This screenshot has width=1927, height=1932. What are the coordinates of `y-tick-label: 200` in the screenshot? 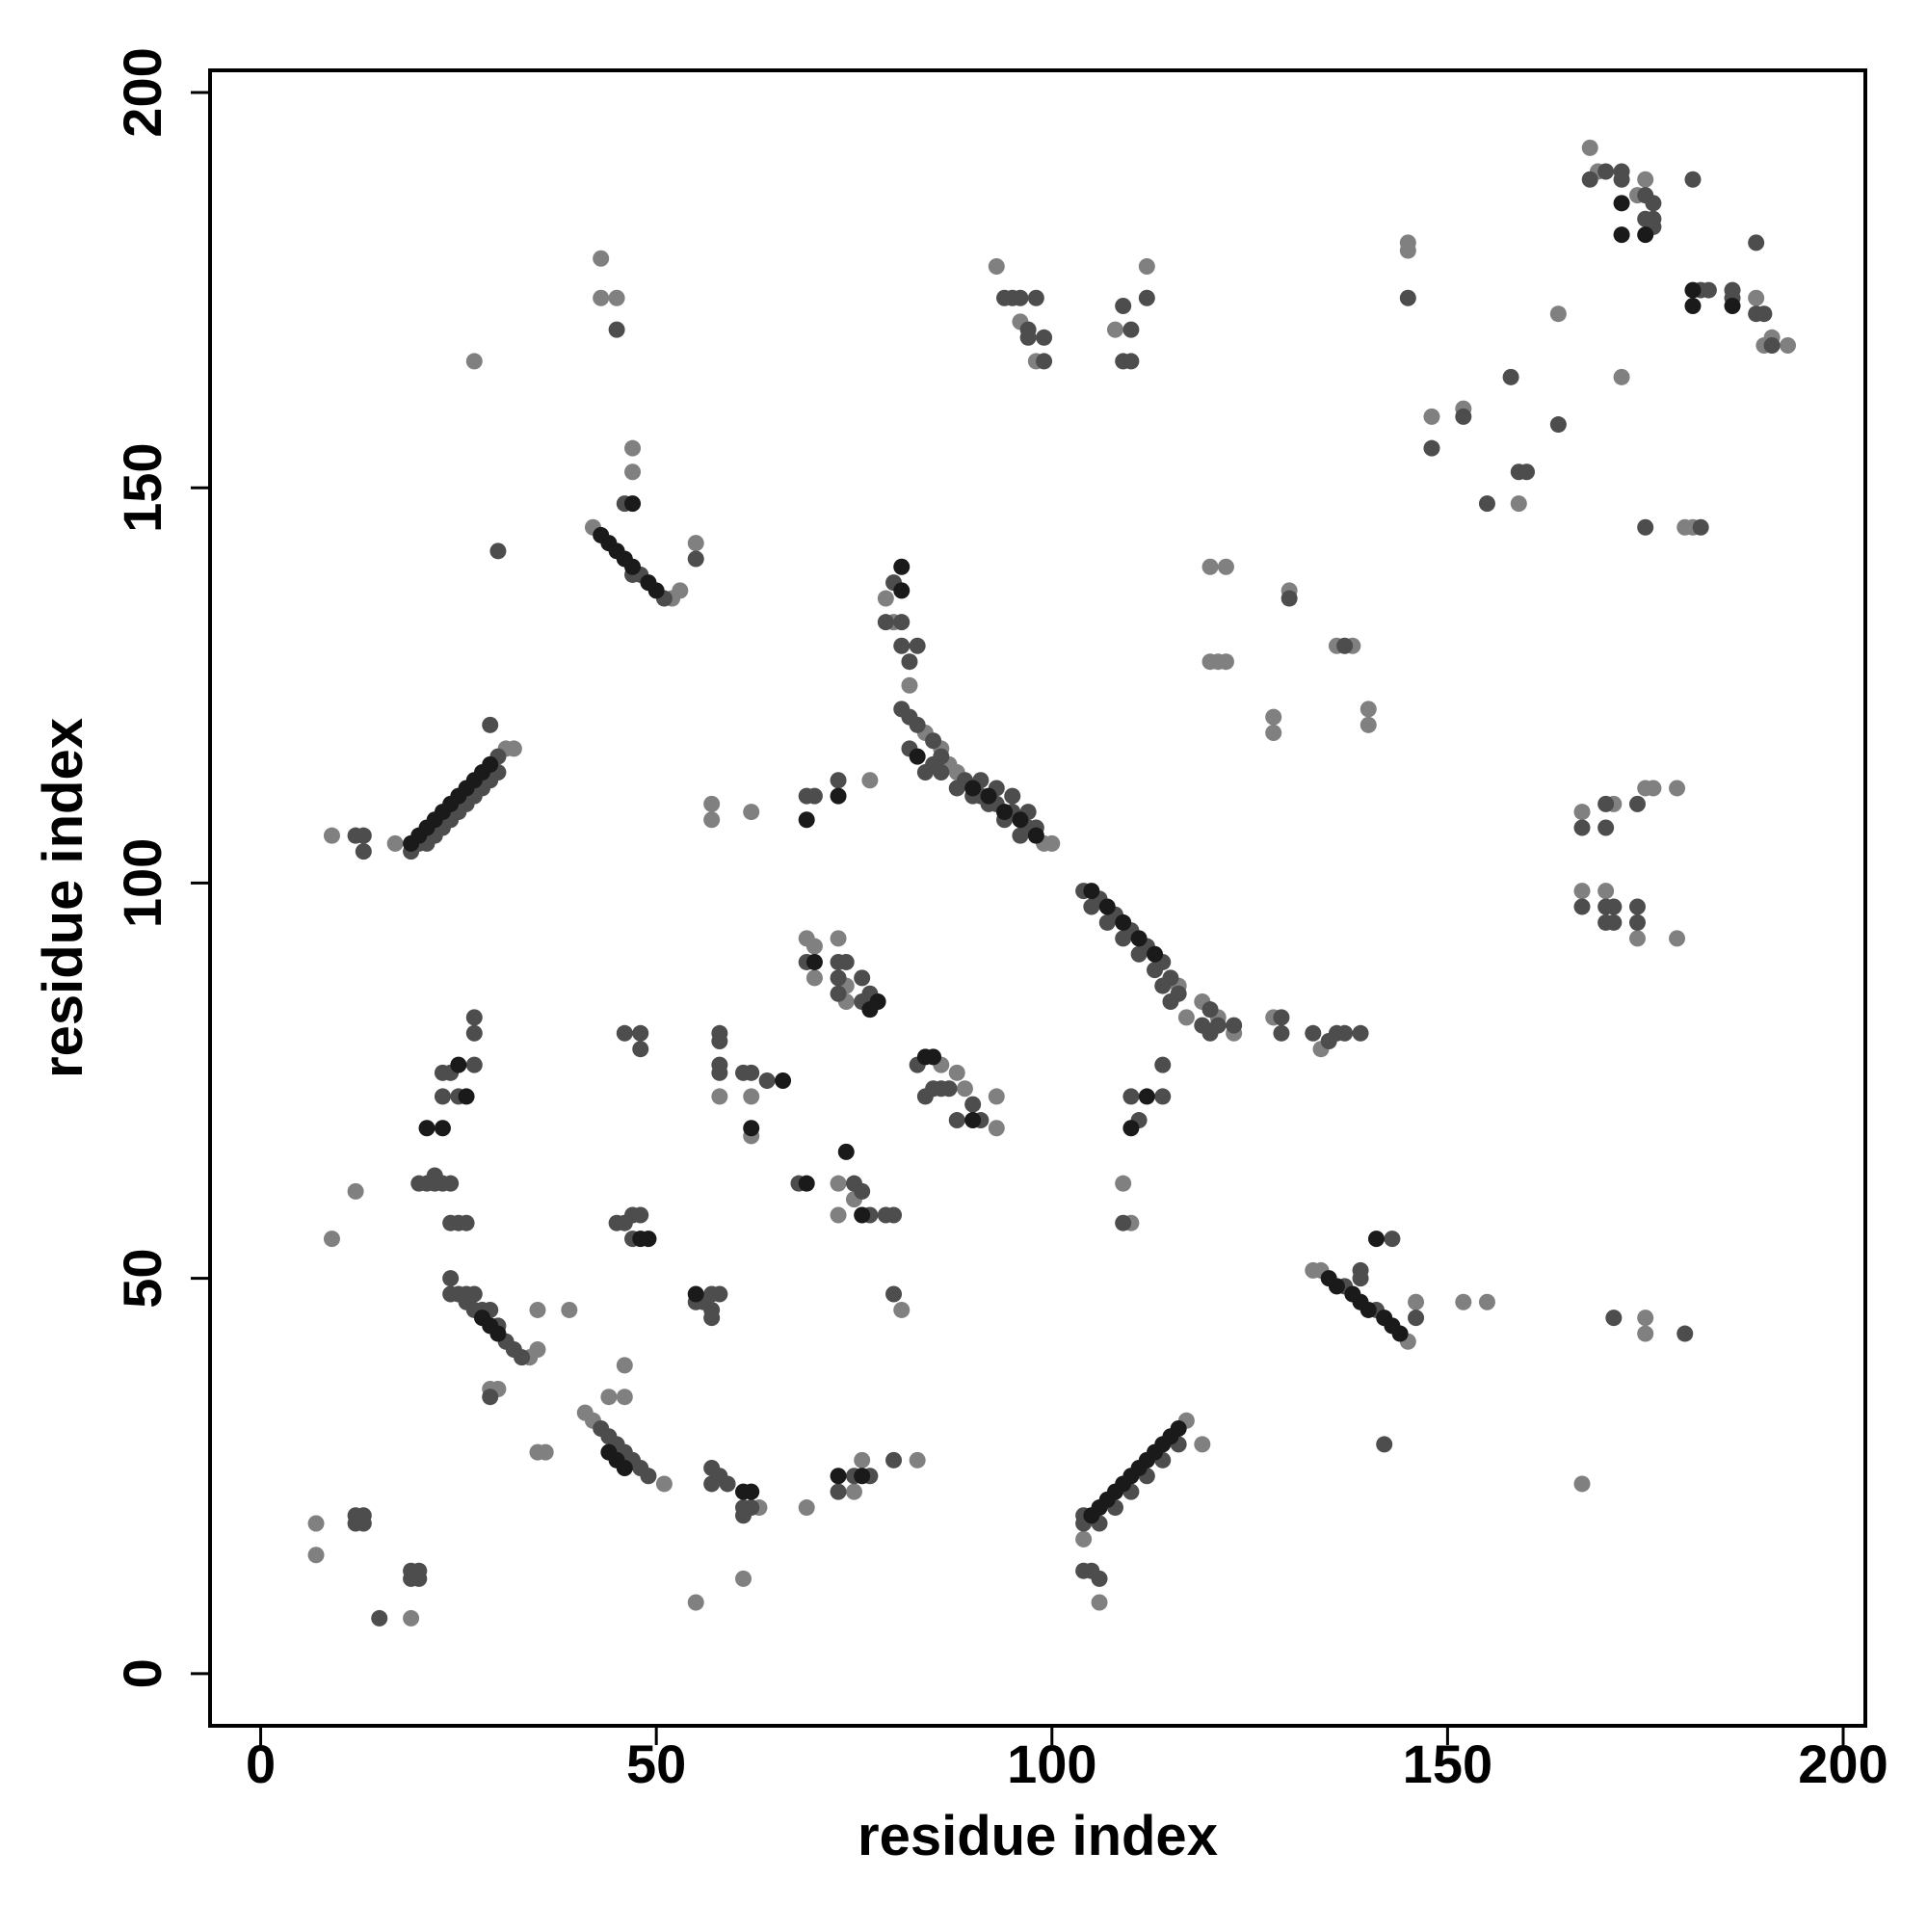 It's located at (142, 92).